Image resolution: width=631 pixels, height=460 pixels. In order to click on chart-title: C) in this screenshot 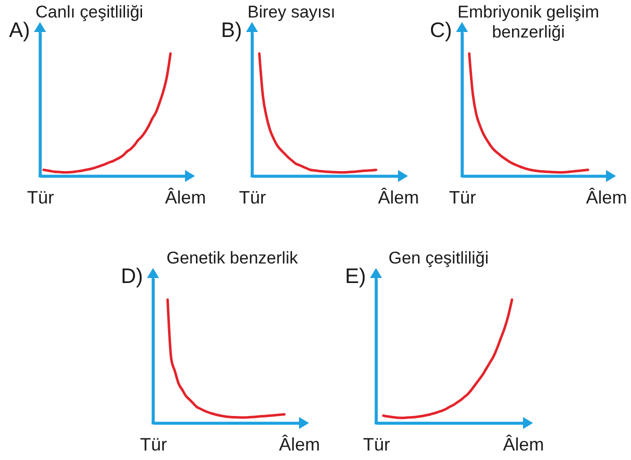, I will do `click(441, 30)`.